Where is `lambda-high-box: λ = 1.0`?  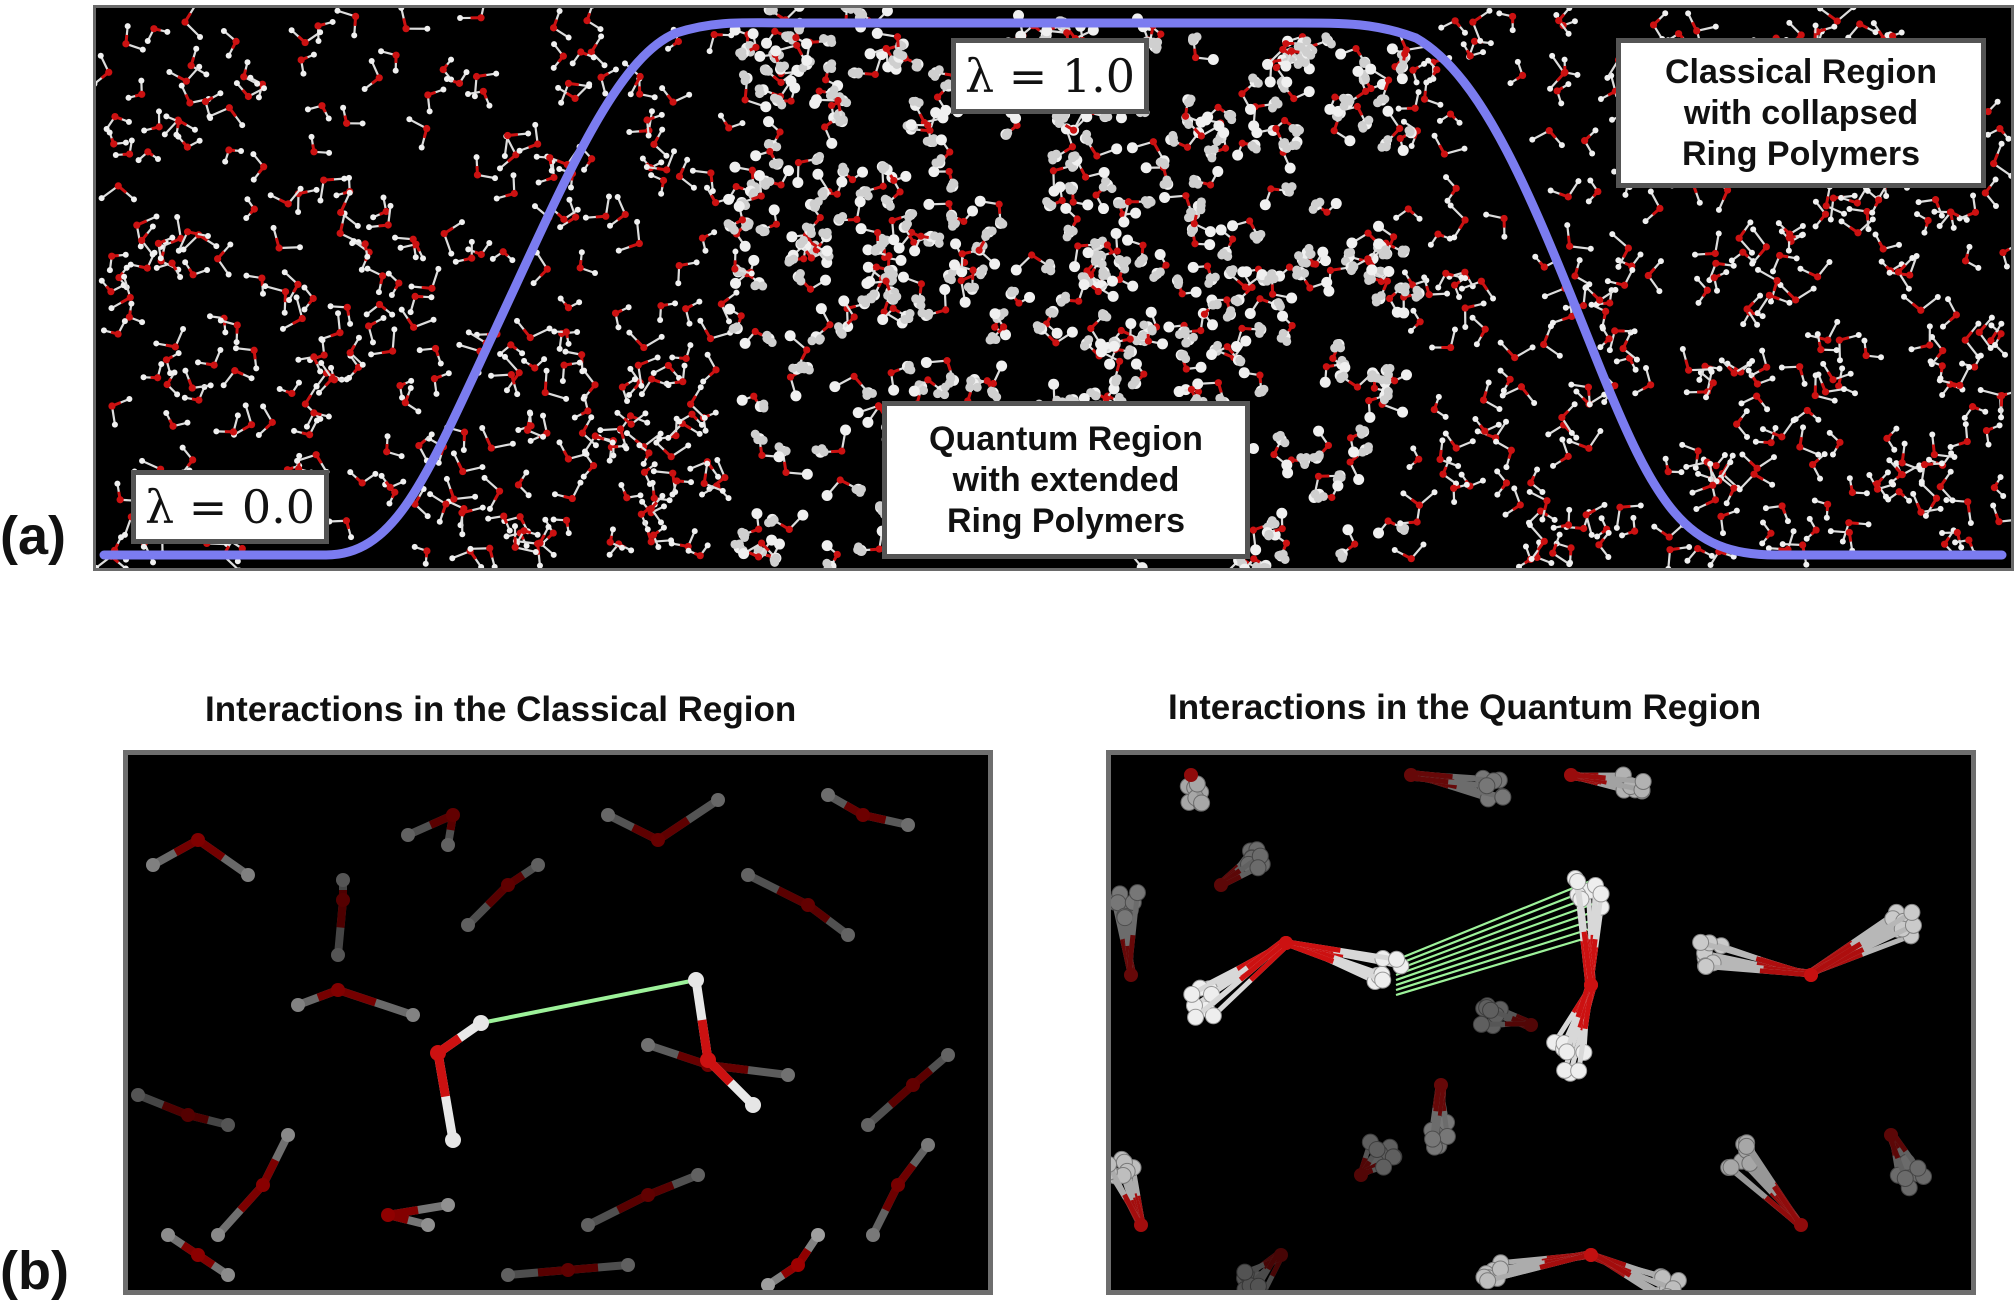 lambda-high-box: λ = 1.0 is located at coordinates (1050, 76).